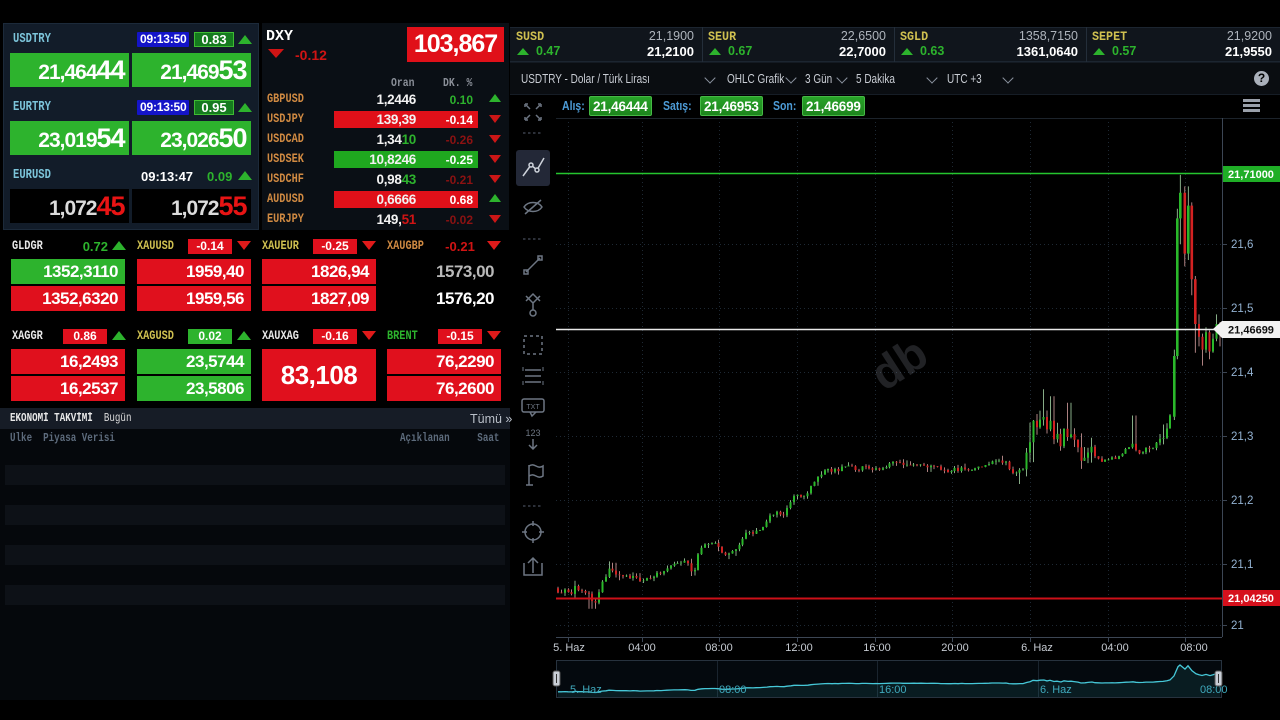 Image resolution: width=1280 pixels, height=720 pixels. Describe the element at coordinates (1242, 373) in the screenshot. I see `svg-text: 21,4` at that location.